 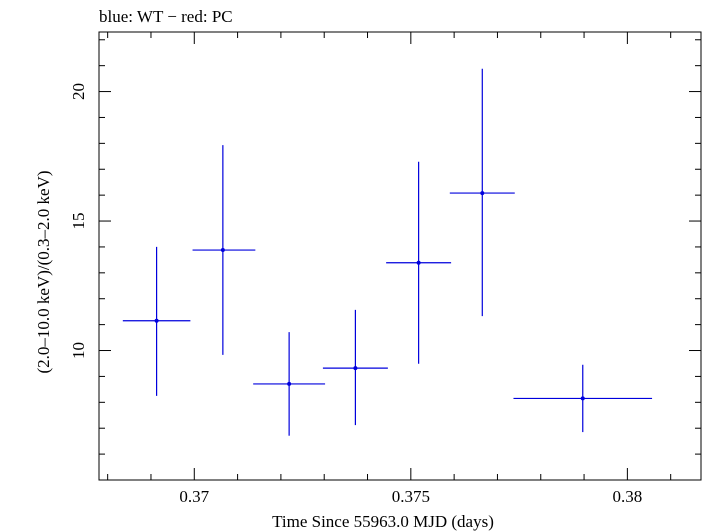 I want to click on y-tick-label: 15, so click(x=78, y=221).